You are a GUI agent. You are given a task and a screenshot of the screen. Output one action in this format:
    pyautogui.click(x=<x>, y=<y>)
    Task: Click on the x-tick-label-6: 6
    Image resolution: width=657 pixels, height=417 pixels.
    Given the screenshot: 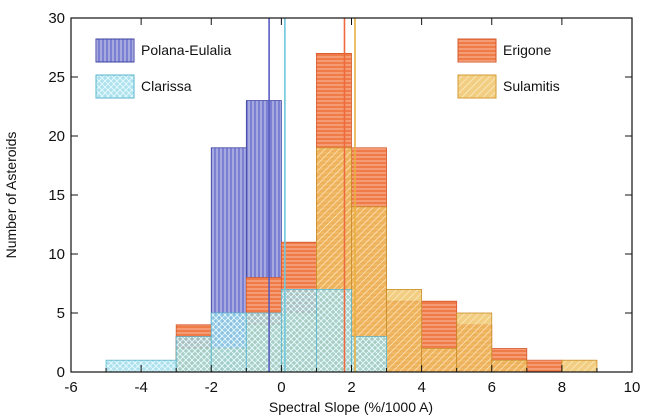 What is the action you would take?
    pyautogui.click(x=492, y=387)
    